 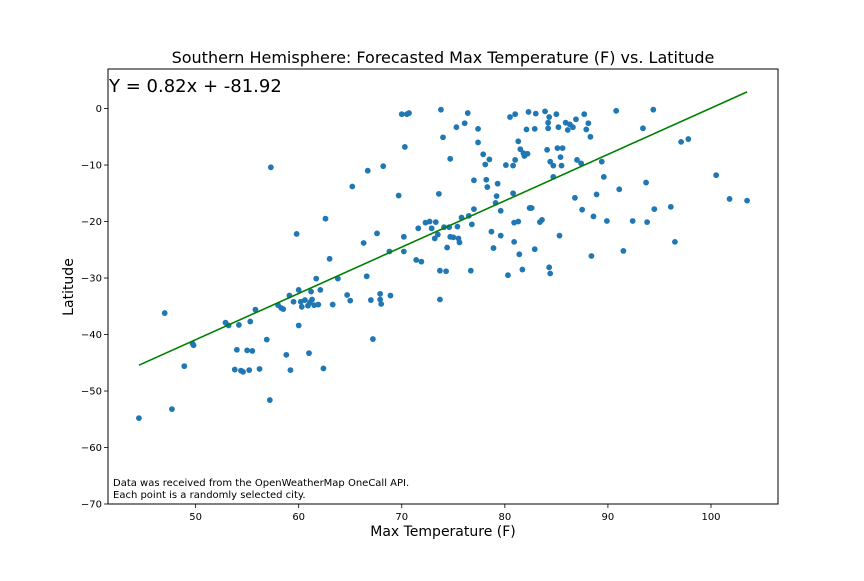 What do you see at coordinates (91, 279) in the screenshot?
I see `y-tick-label: −30` at bounding box center [91, 279].